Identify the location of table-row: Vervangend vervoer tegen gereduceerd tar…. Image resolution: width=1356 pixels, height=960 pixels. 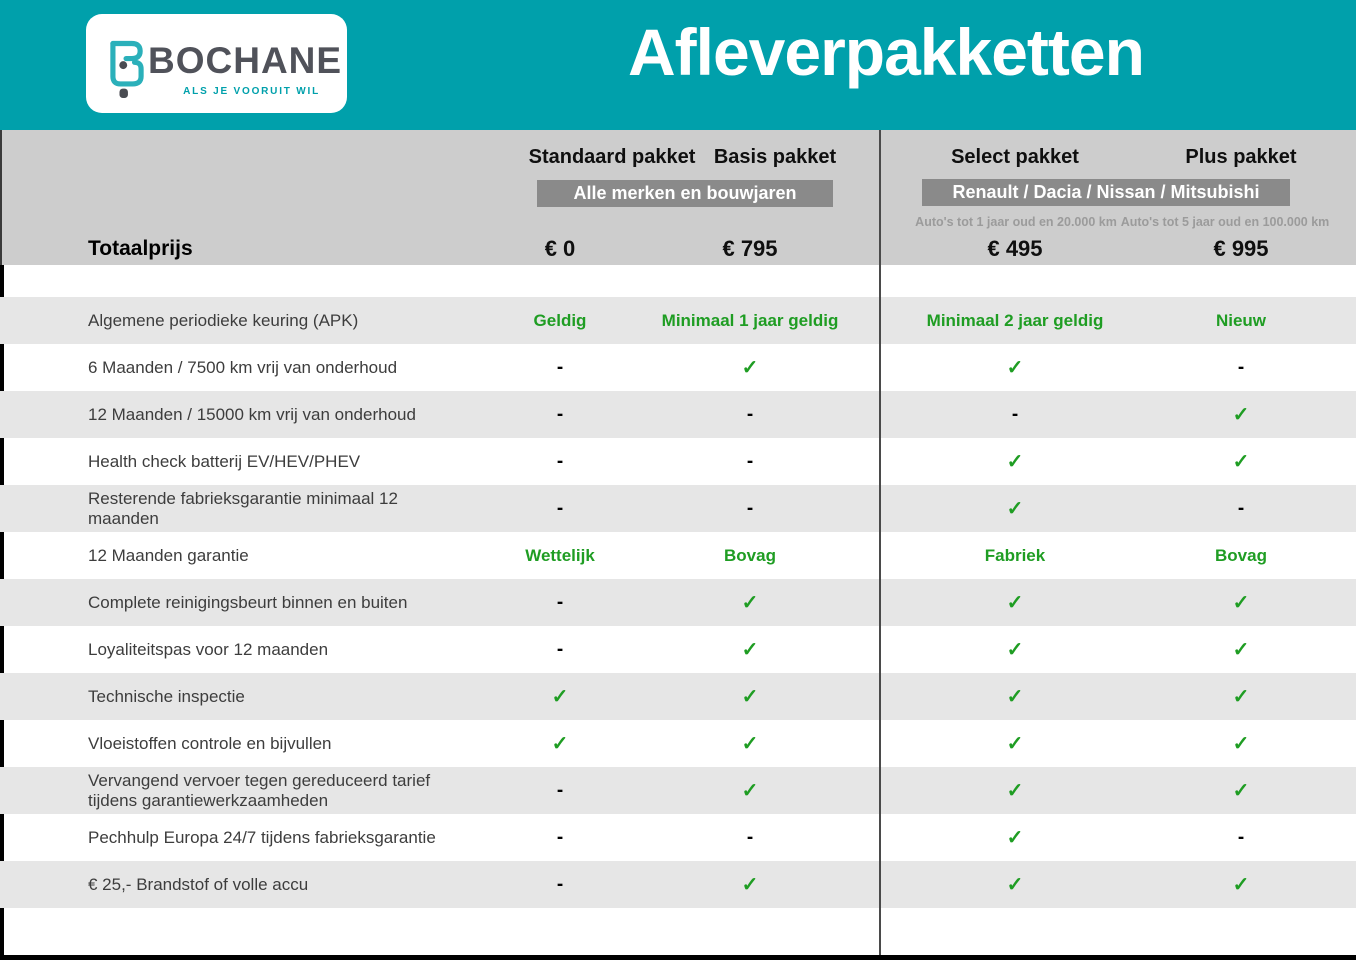
(678, 790).